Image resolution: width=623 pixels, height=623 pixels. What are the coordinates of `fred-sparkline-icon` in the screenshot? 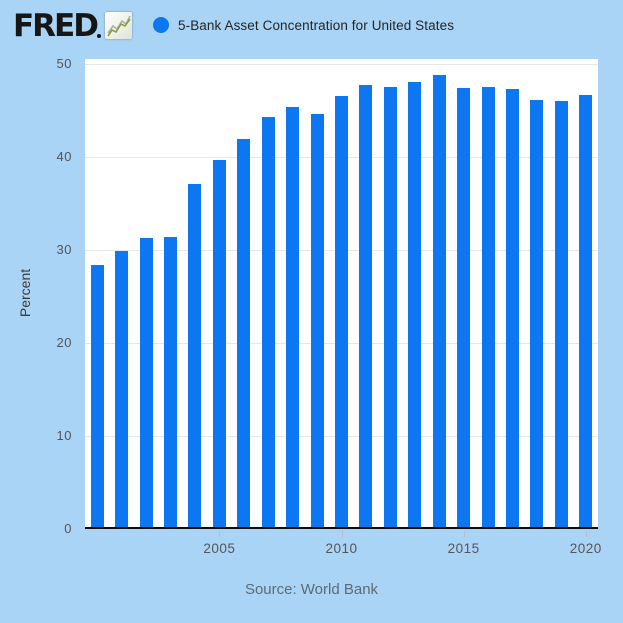 It's located at (118, 25).